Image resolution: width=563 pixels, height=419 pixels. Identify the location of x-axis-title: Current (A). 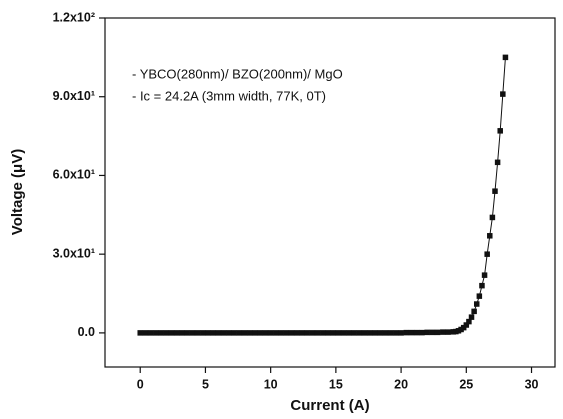
(329, 405).